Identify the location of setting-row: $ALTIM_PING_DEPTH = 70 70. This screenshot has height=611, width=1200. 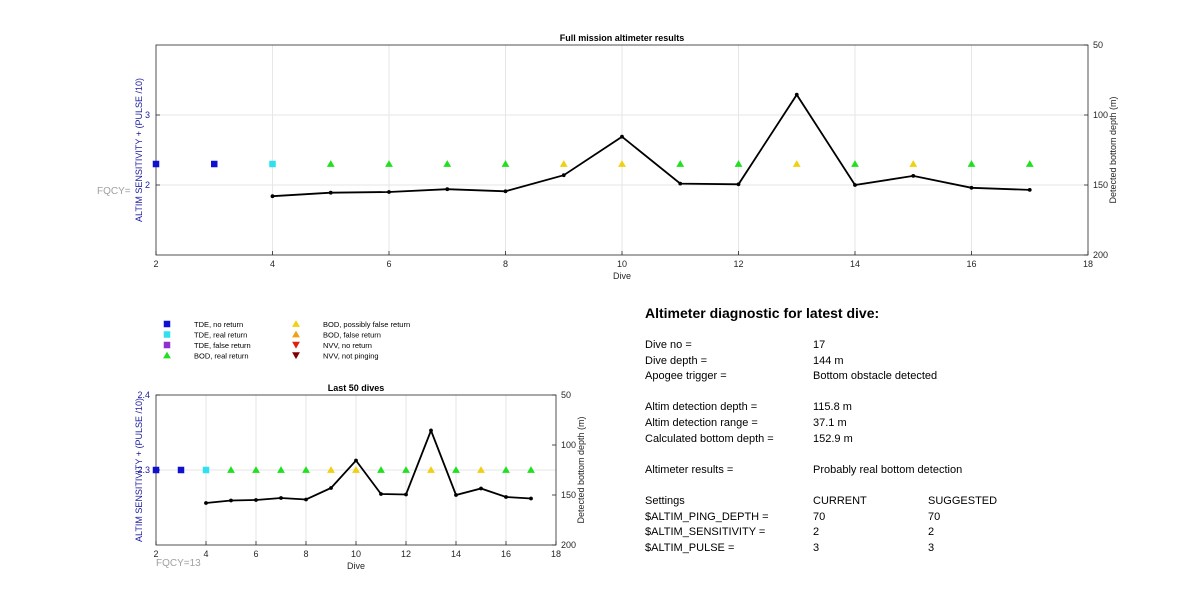
(905, 519).